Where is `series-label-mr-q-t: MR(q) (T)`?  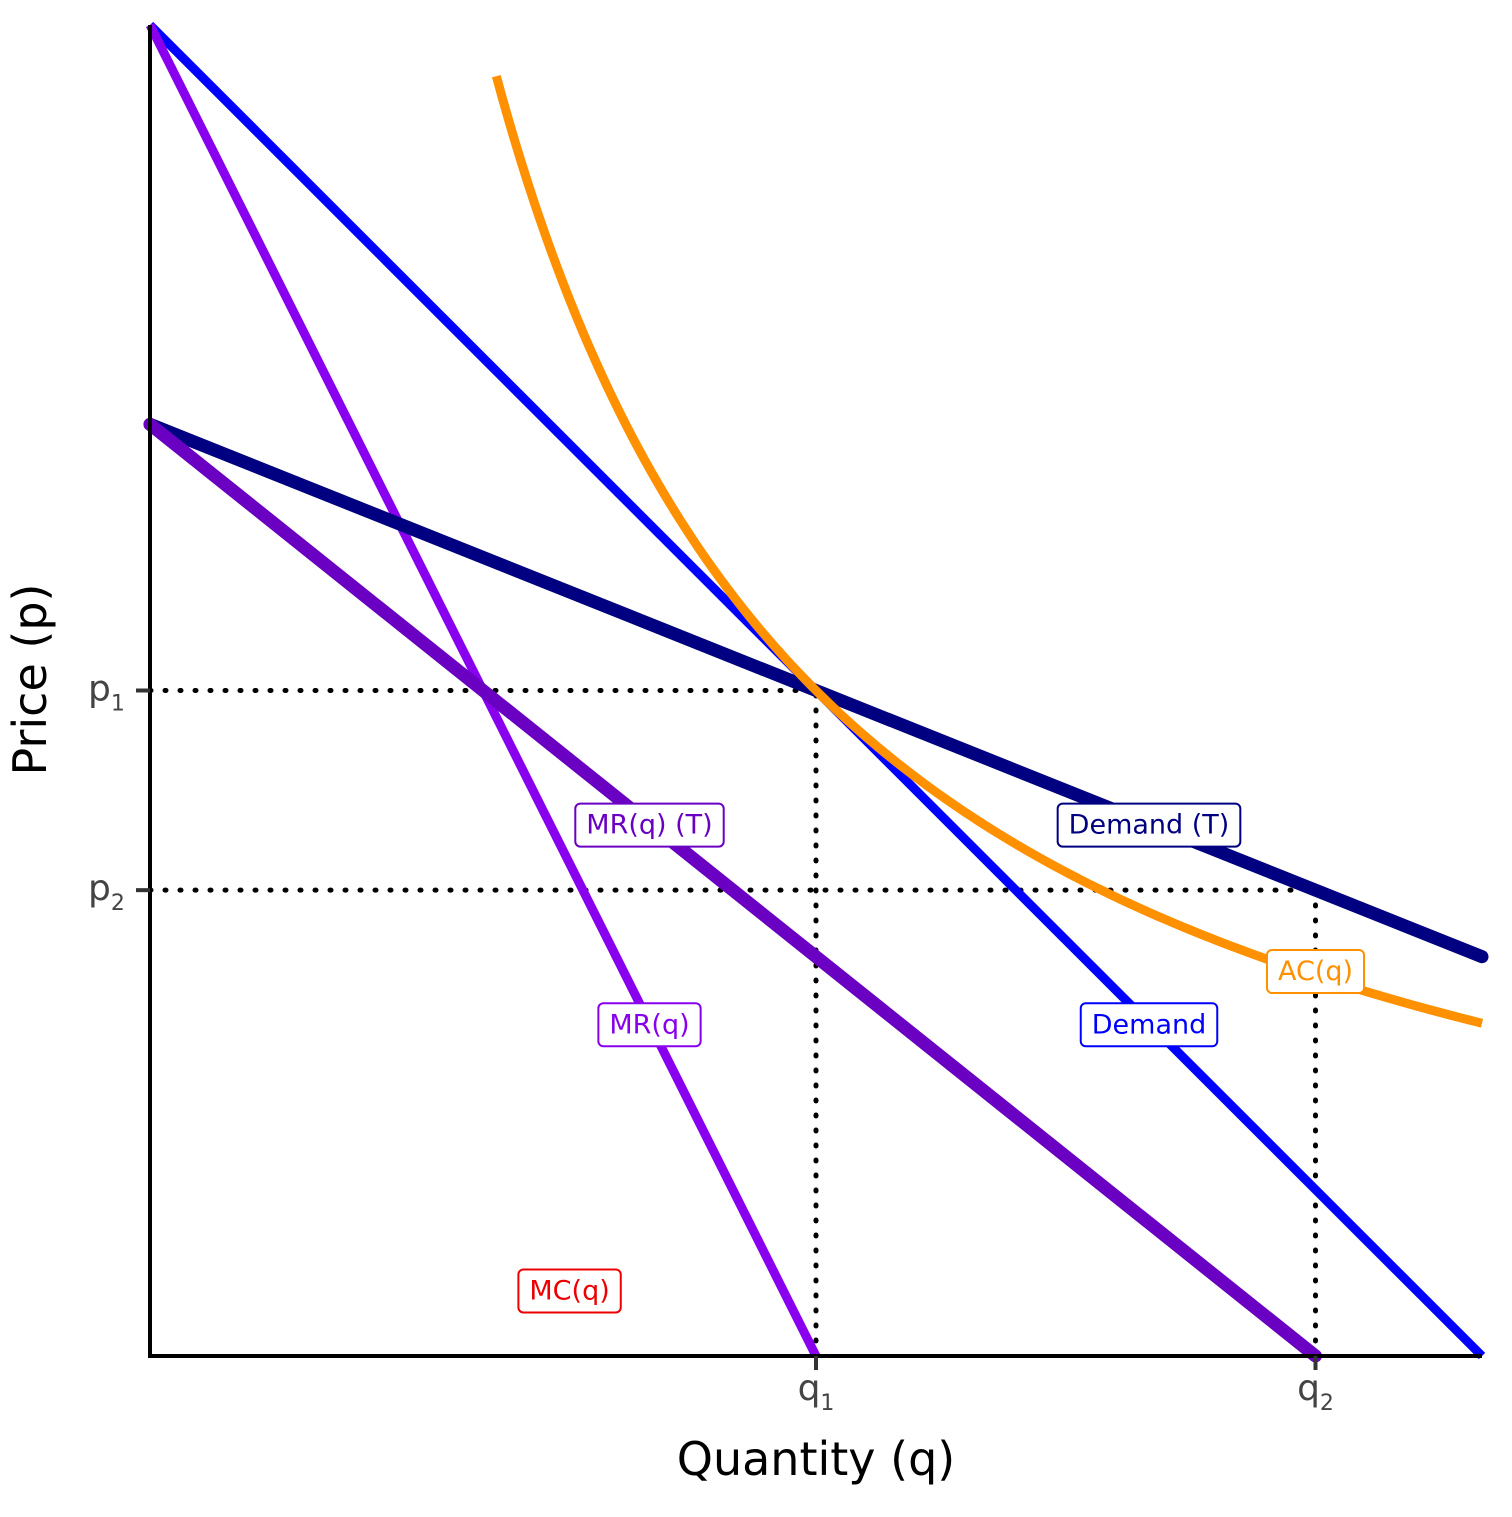 series-label-mr-q-t: MR(q) (T) is located at coordinates (649, 825).